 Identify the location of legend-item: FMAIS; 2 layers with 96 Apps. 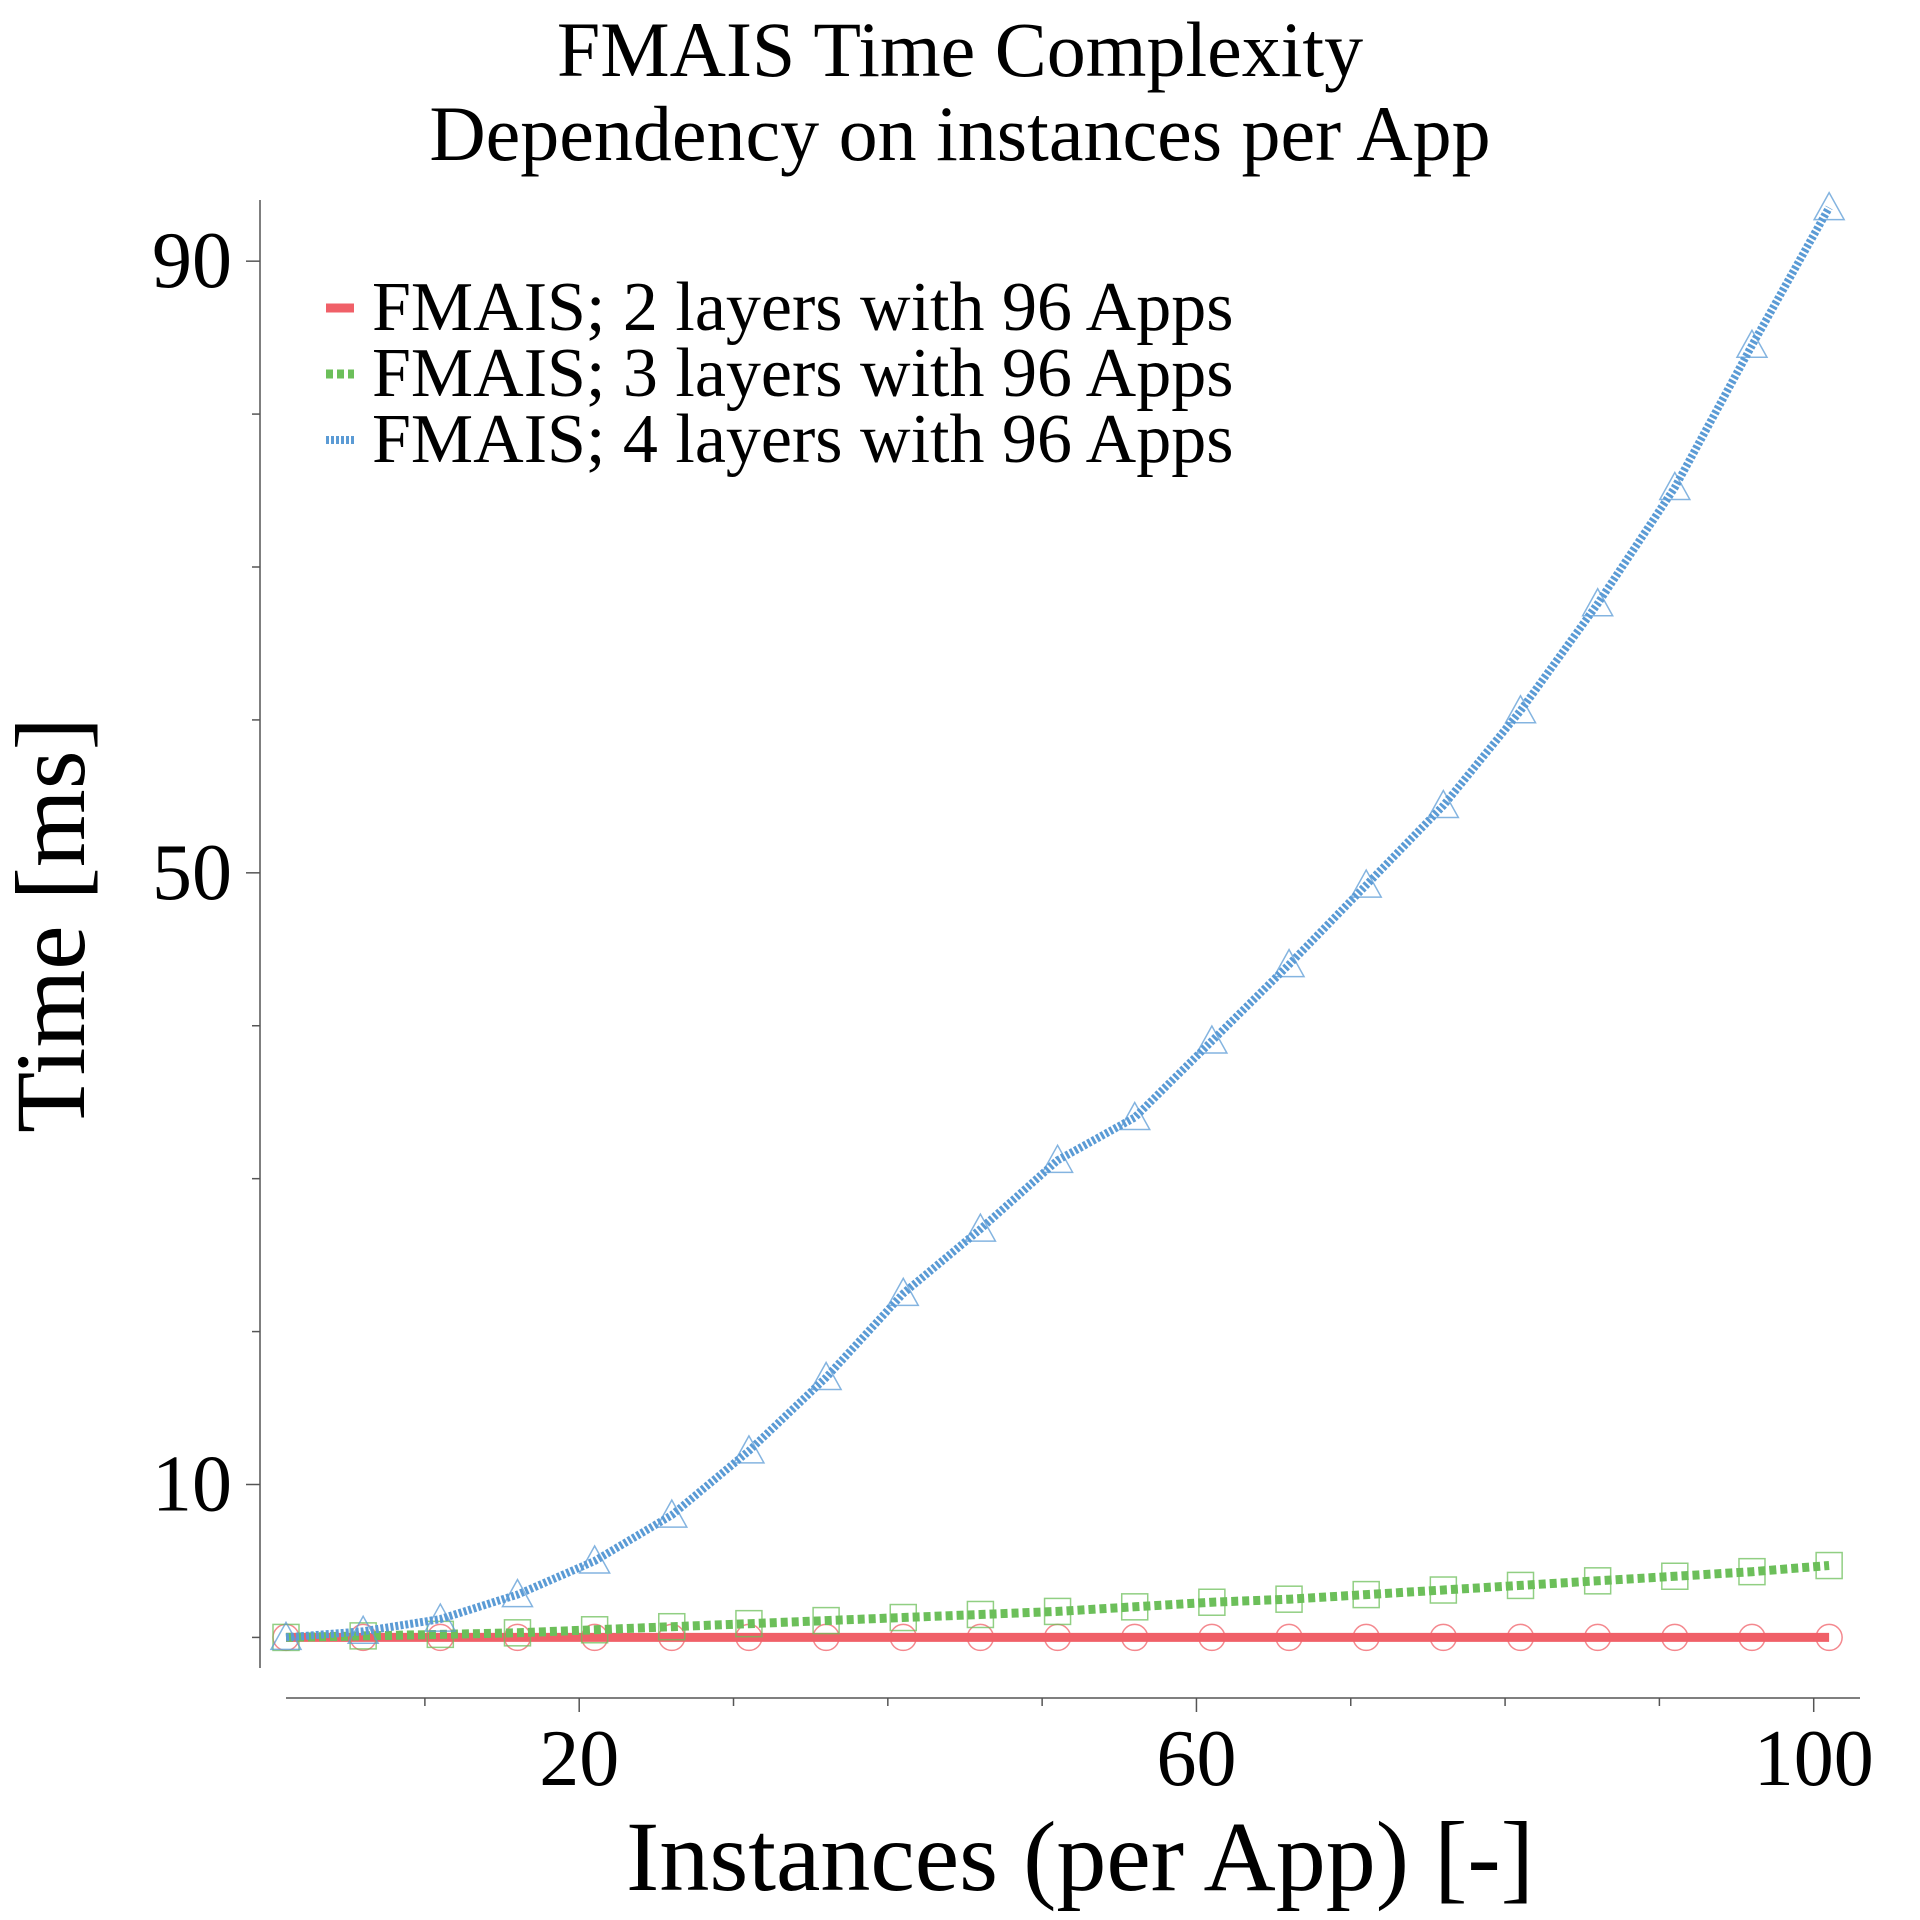
(779, 307).